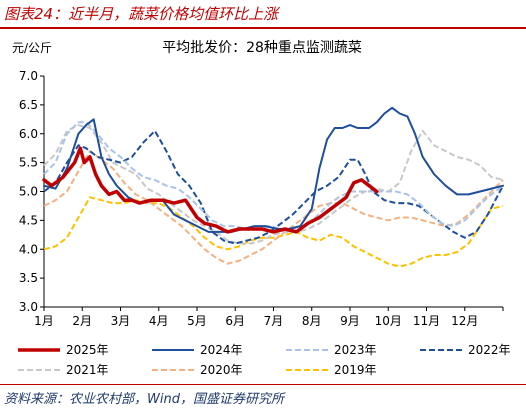 The width and height of the screenshot is (526, 412). Describe the element at coordinates (44, 321) in the screenshot. I see `x-tick-label: 1月` at that location.